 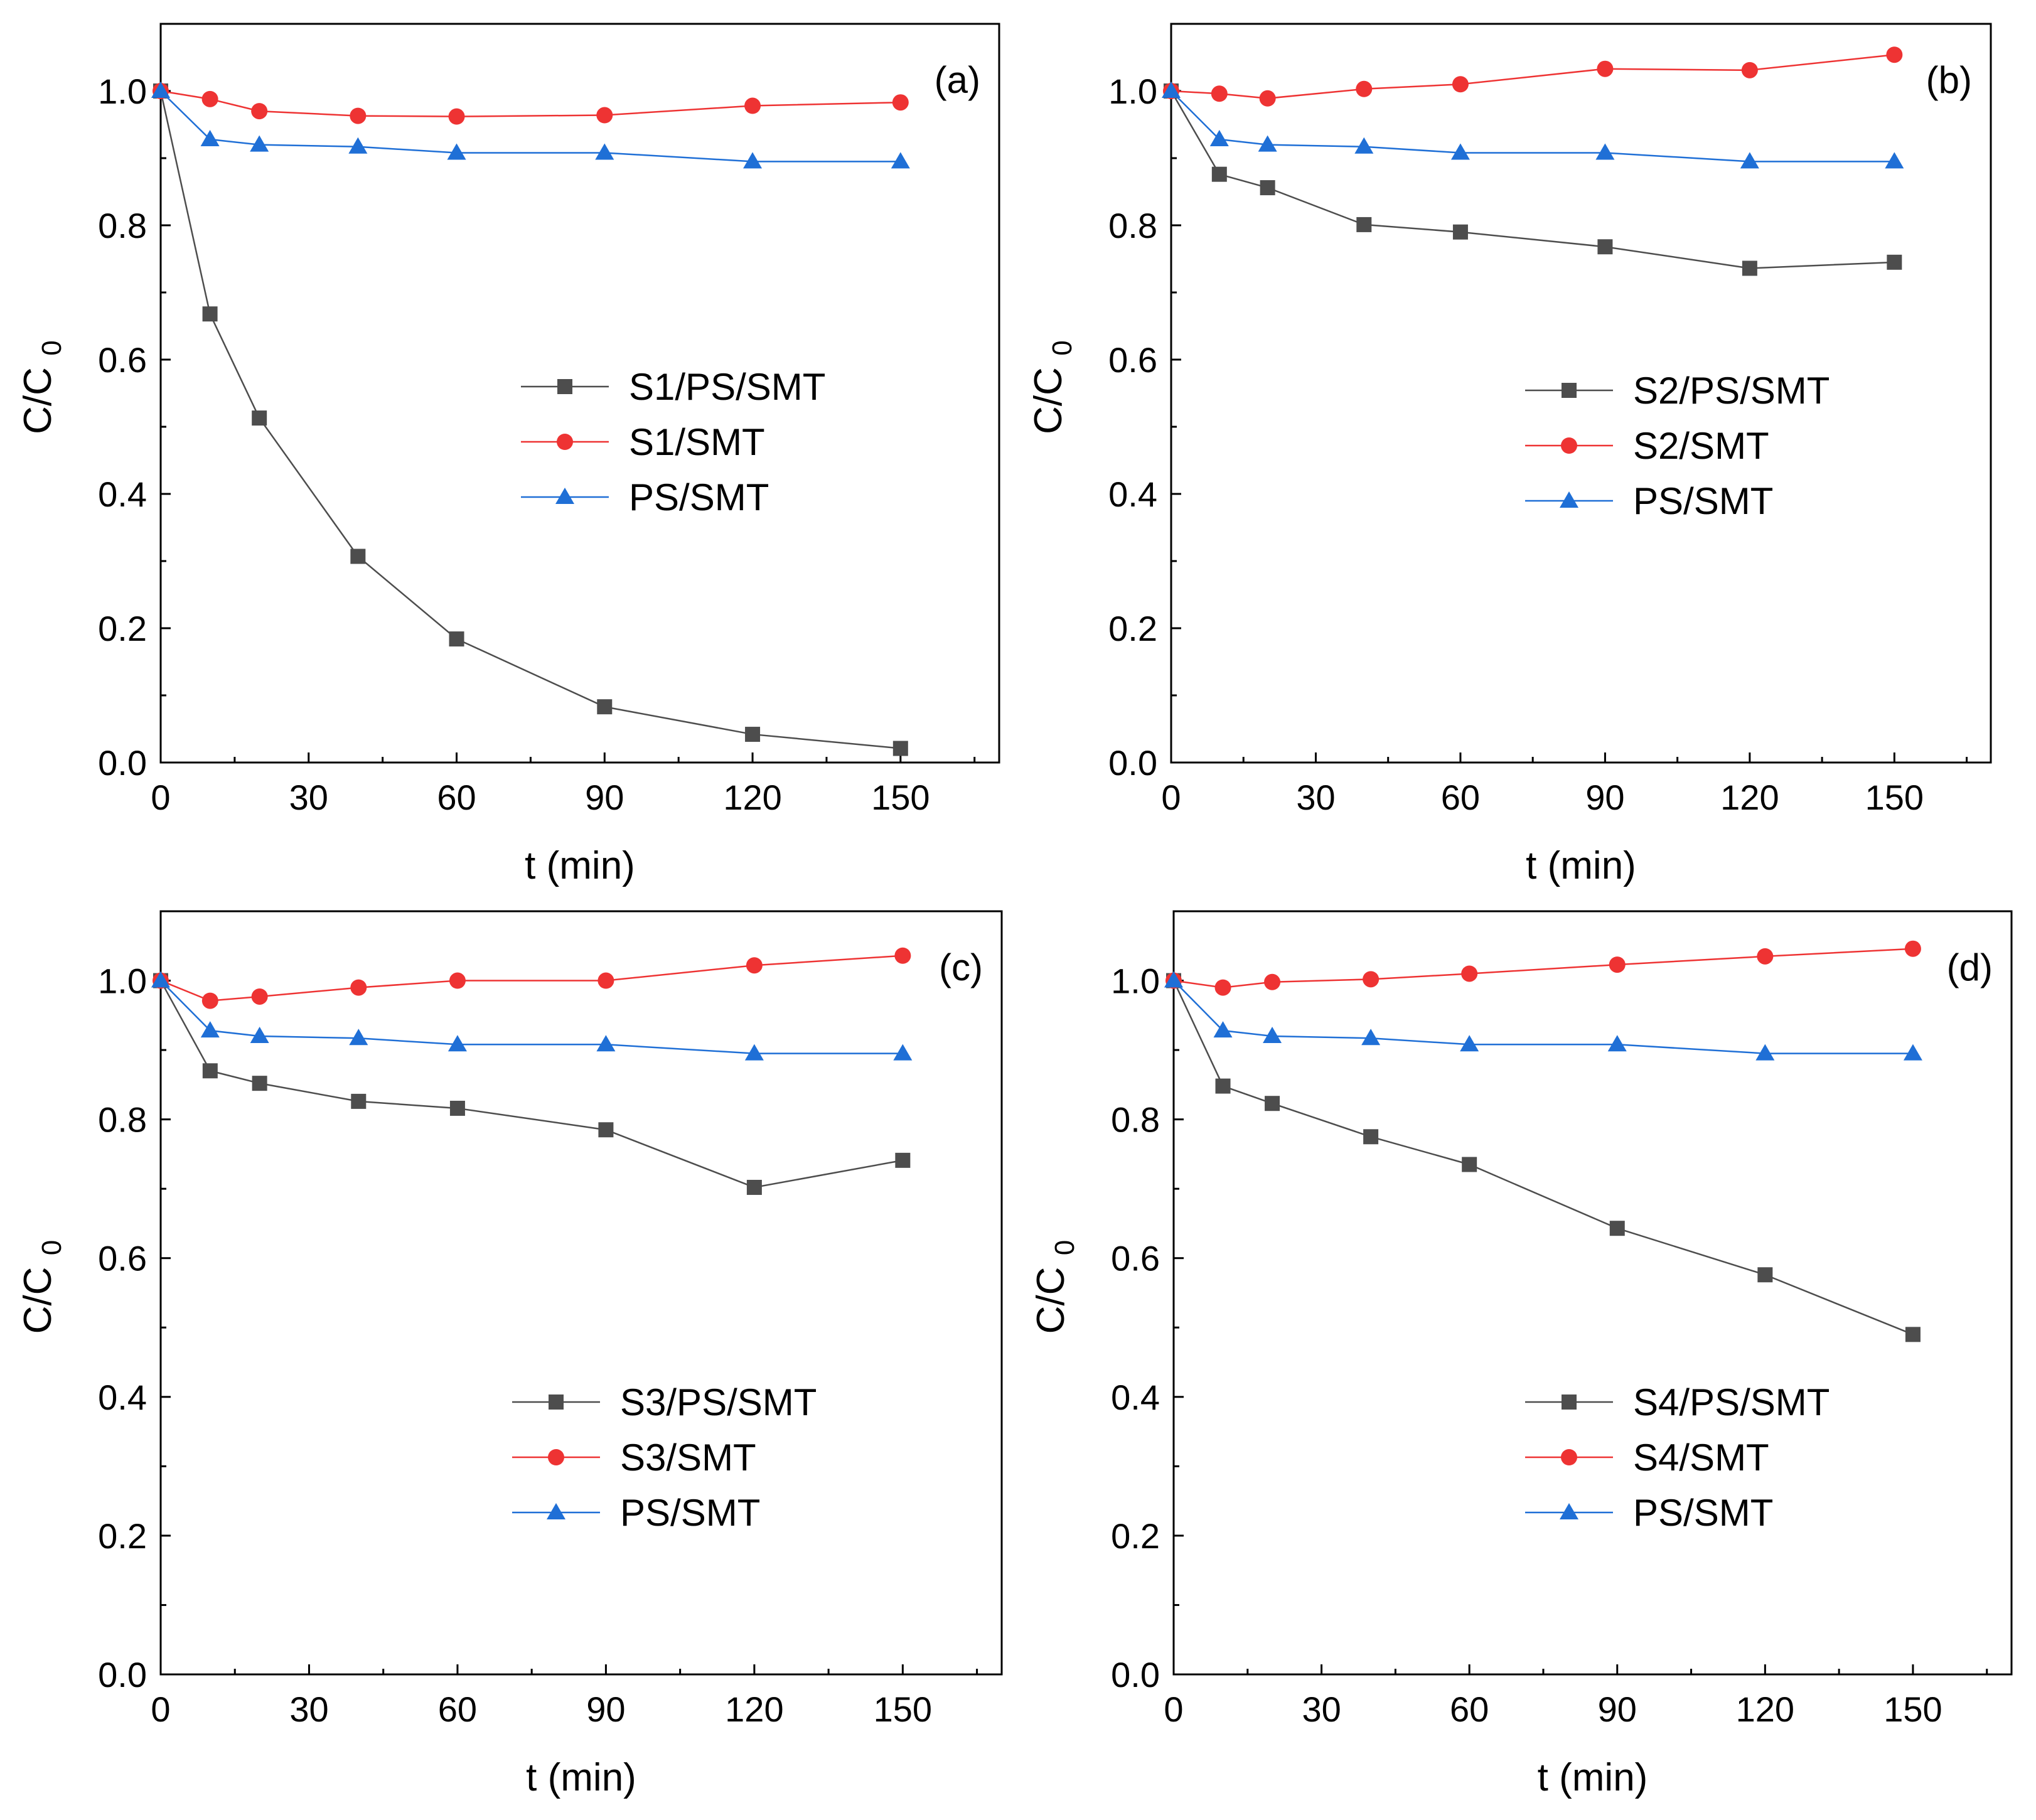 I want to click on legend-label: S3/SMT, so click(x=688, y=1458).